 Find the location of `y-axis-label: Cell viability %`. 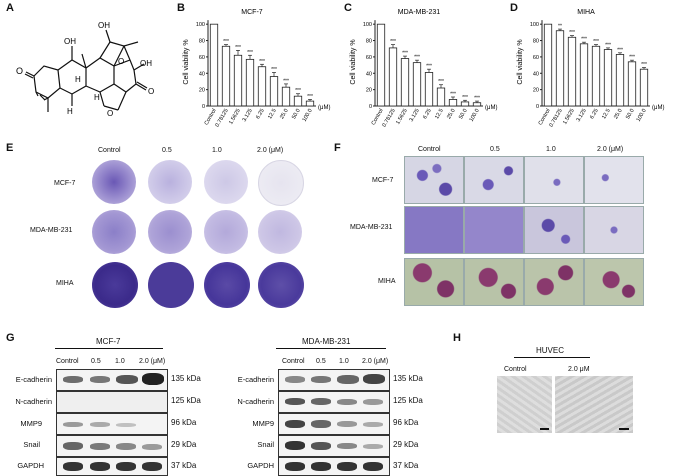

y-axis-label: Cell viability % is located at coordinates (353, 61).